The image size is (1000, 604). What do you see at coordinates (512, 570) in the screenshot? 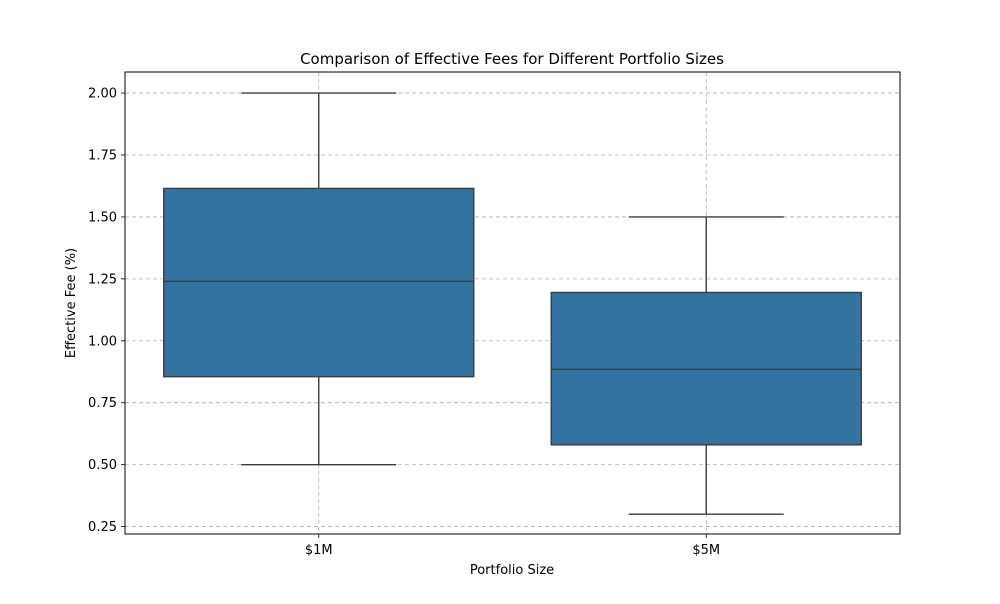
I see `x-axis-label: Portfolio Size` at bounding box center [512, 570].